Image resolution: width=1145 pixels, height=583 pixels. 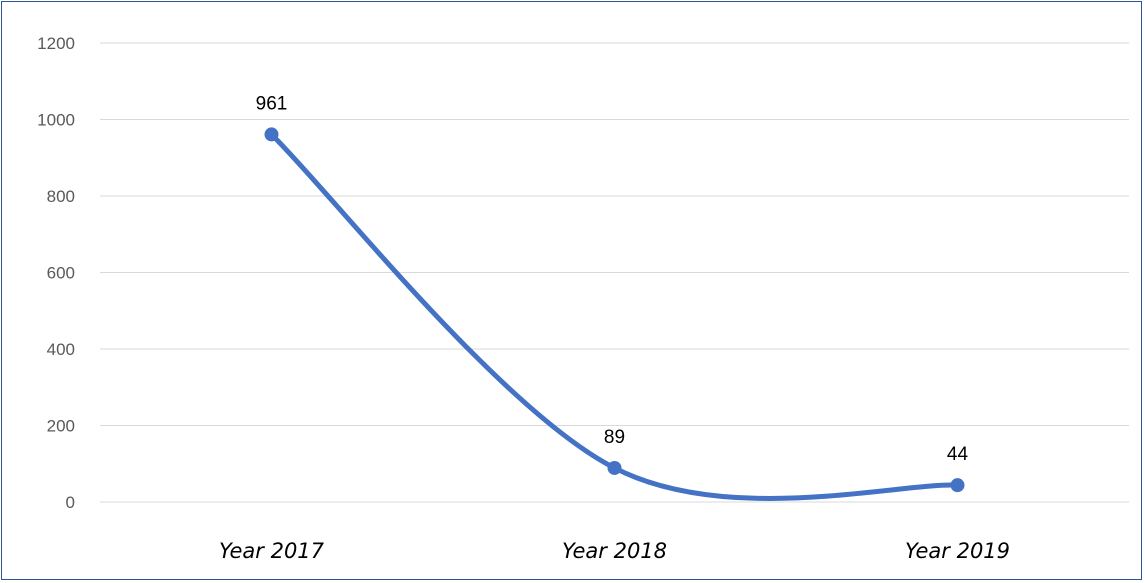 What do you see at coordinates (61, 349) in the screenshot?
I see `y-tick-label-400: 400` at bounding box center [61, 349].